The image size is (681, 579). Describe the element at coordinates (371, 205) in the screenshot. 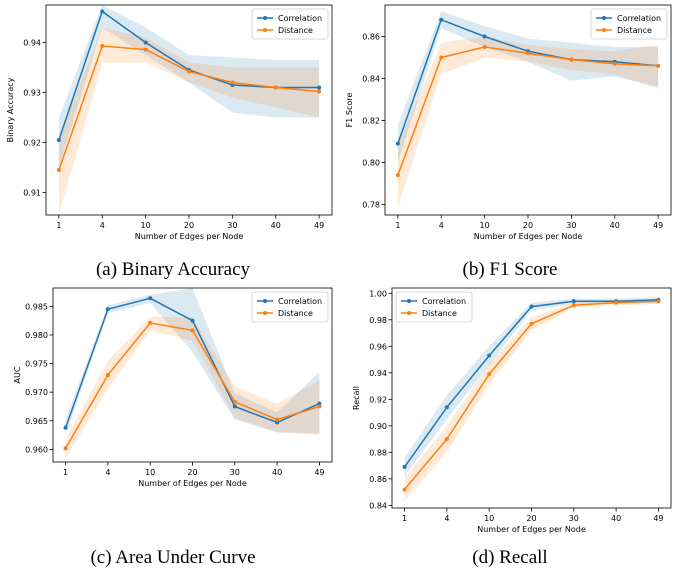

I see `y-tick-label: 0.78` at that location.